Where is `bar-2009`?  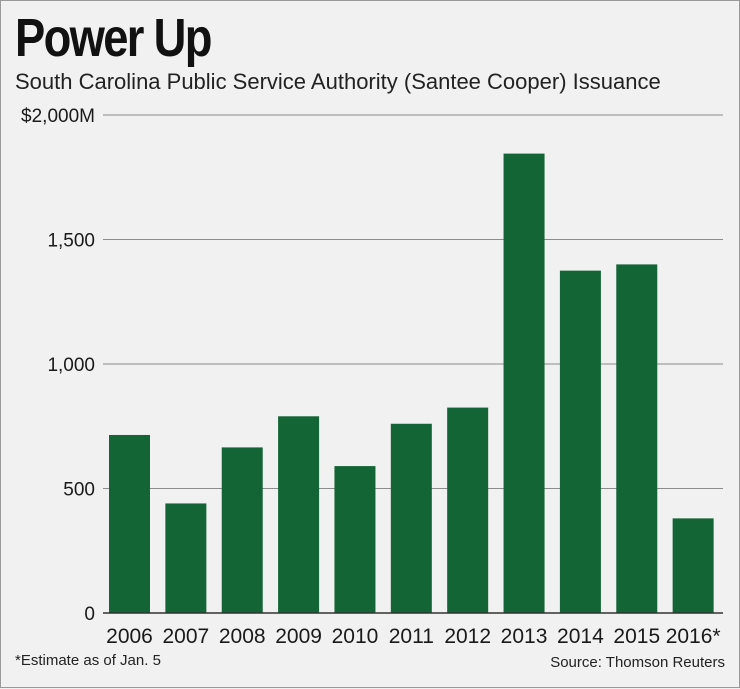 bar-2009 is located at coordinates (299, 514).